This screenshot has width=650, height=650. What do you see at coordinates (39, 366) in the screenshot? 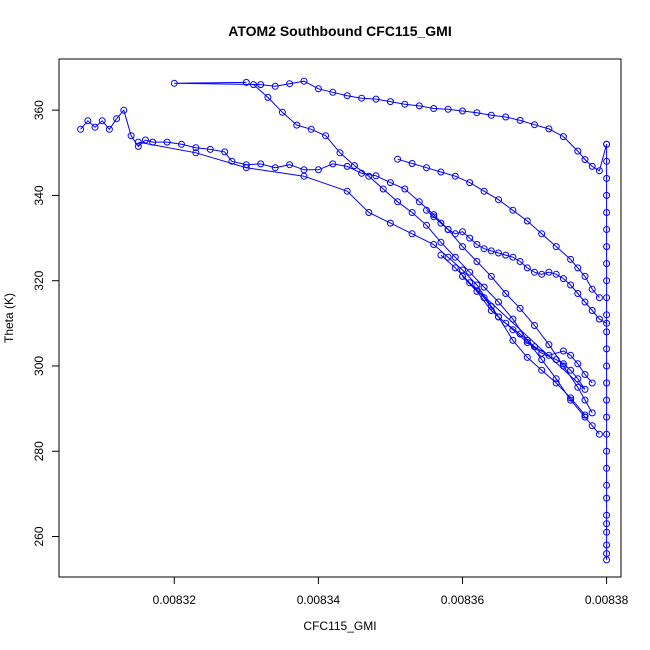
I see `y-tick-label: 300` at bounding box center [39, 366].